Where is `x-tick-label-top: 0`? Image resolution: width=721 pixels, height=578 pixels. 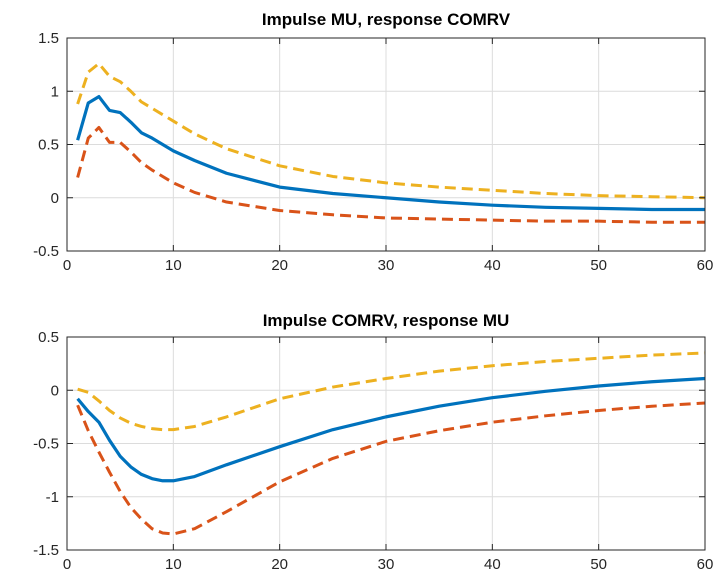 x-tick-label-top: 0 is located at coordinates (67, 265).